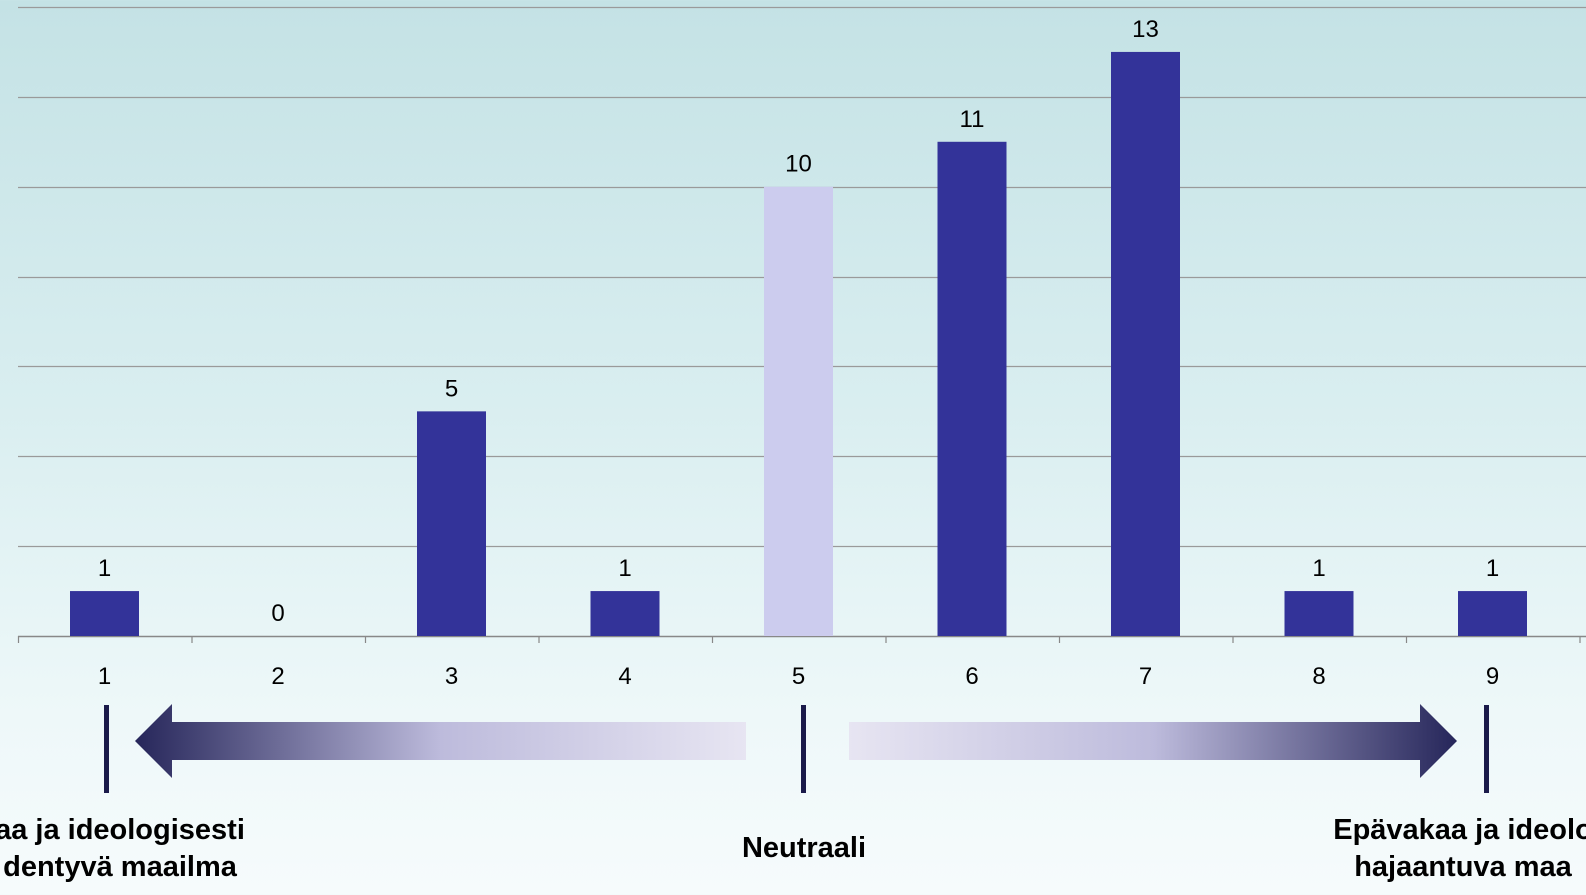  Describe the element at coordinates (1486, 749) in the screenshot. I see `right-marker` at that location.